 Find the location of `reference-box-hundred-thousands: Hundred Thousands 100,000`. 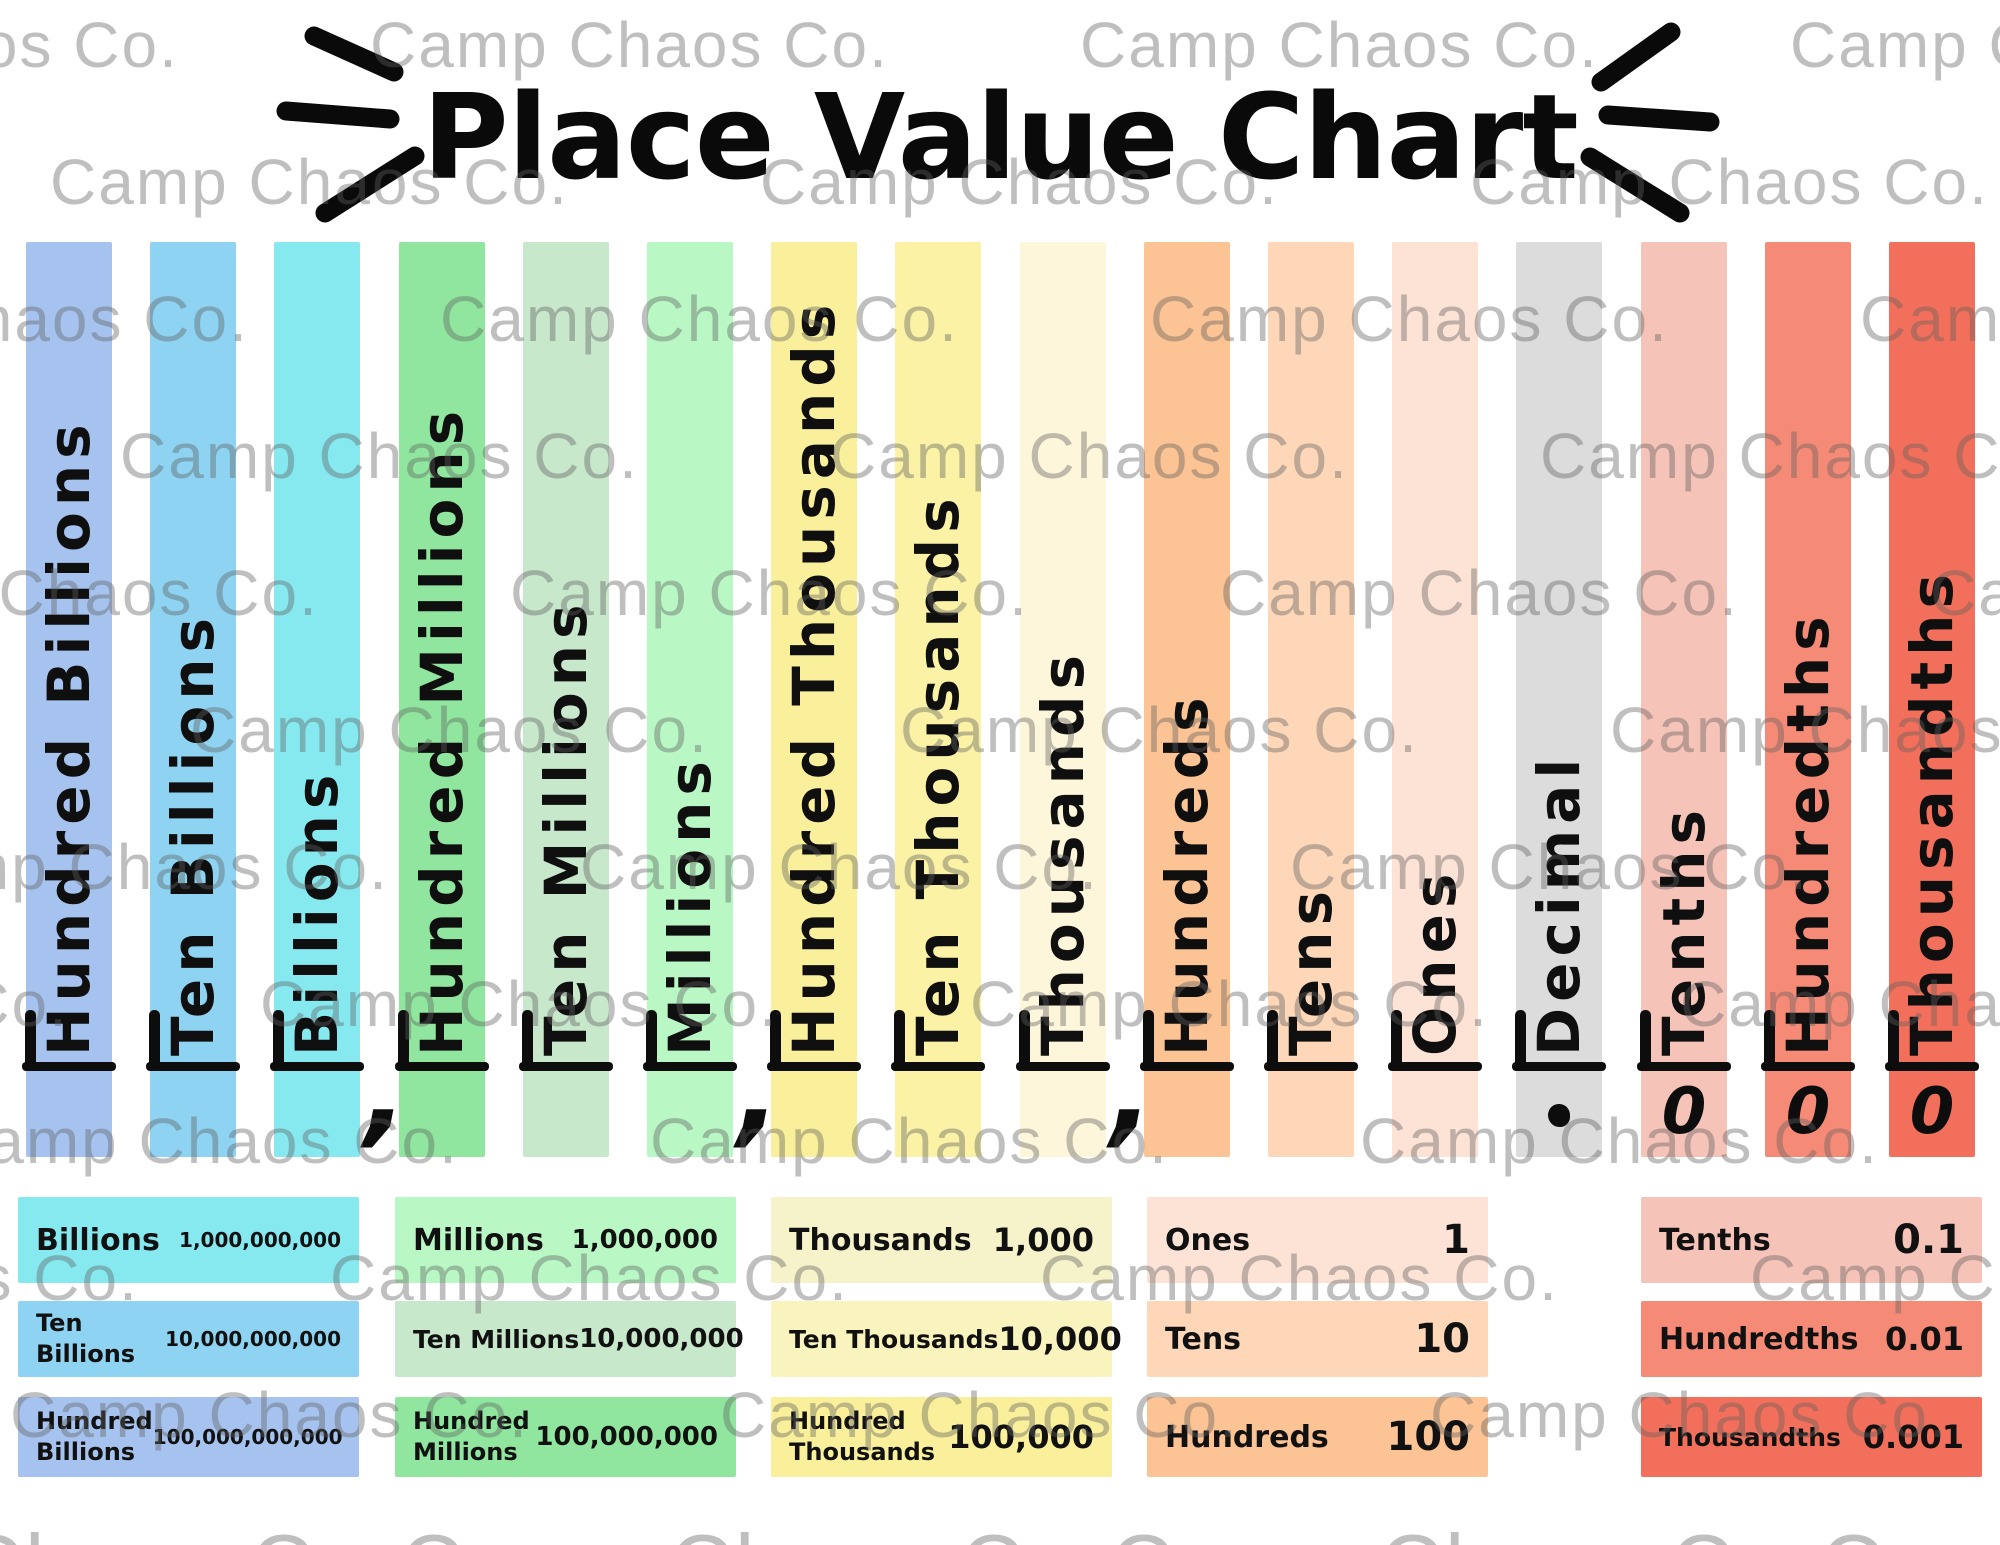

reference-box-hundred-thousands: Hundred Thousands 100,000 is located at coordinates (941, 1437).